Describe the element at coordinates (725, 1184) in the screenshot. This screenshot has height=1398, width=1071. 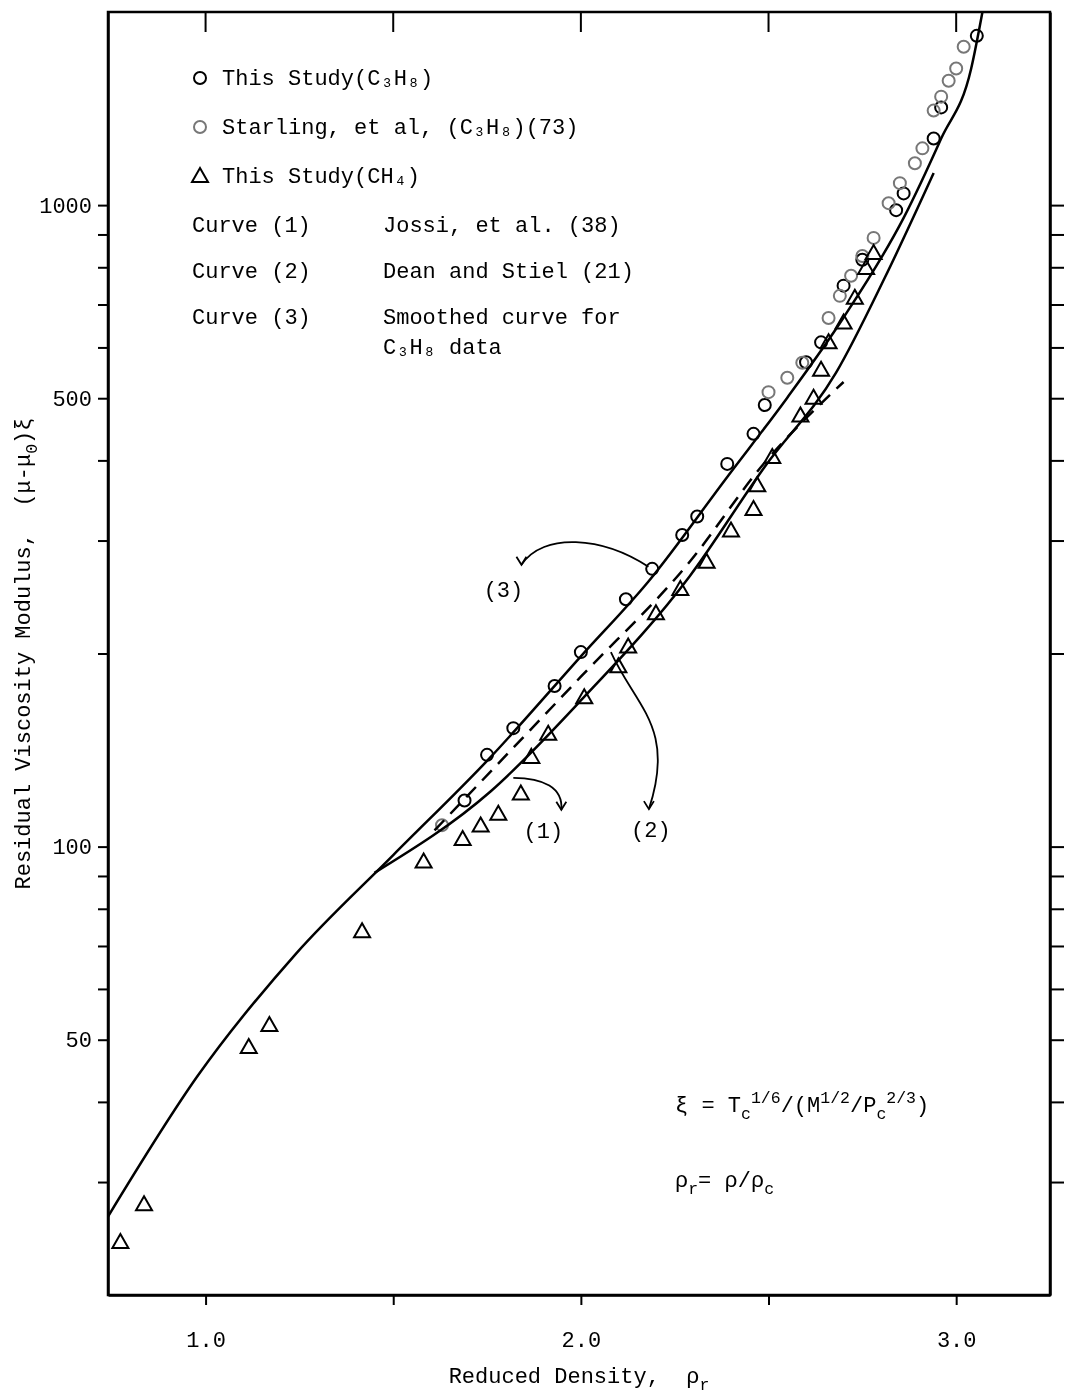
I see `annotation: ρ$_{r}$= ρ/ρ$_{c}$` at that location.